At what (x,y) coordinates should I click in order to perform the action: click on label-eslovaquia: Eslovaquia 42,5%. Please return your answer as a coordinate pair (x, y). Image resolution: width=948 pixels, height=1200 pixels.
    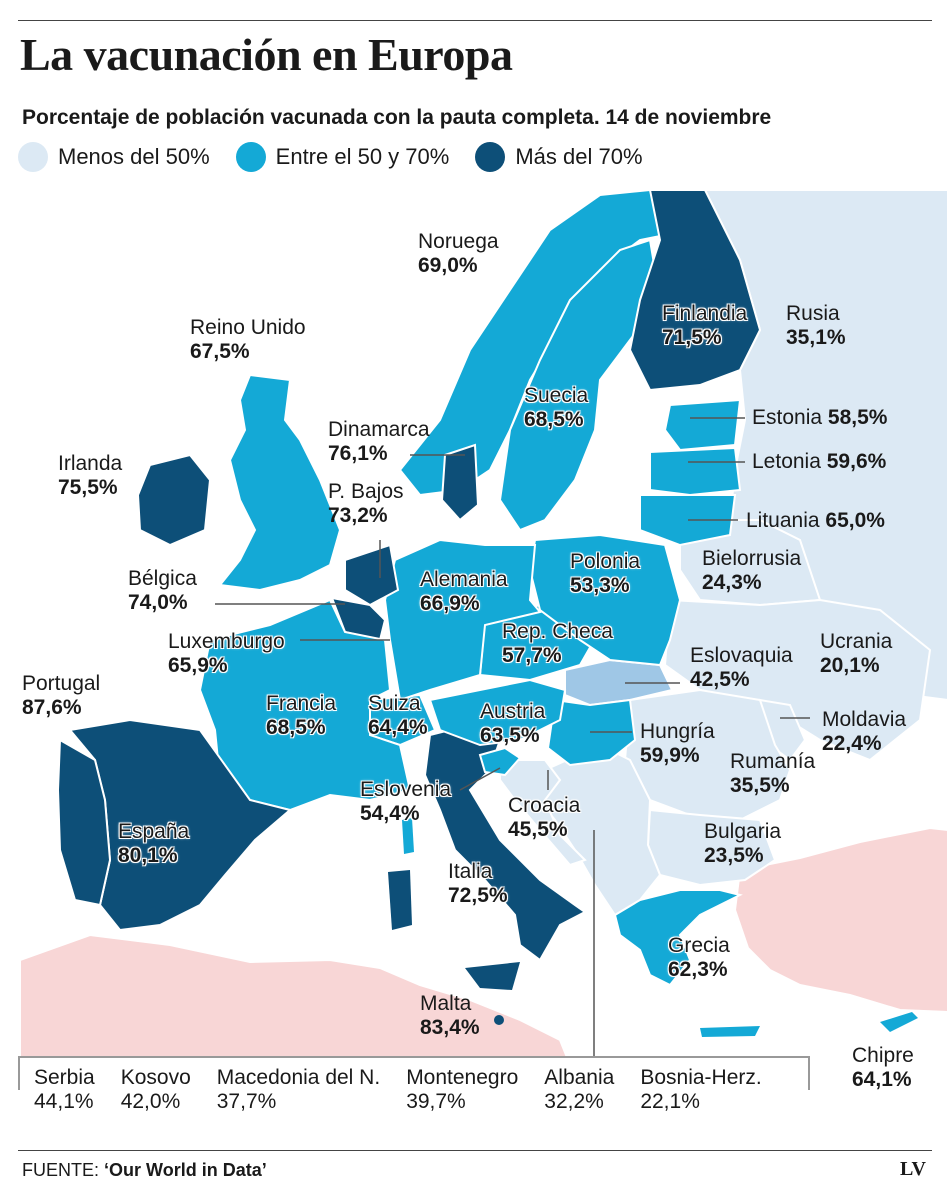
    Looking at the image, I should click on (741, 668).